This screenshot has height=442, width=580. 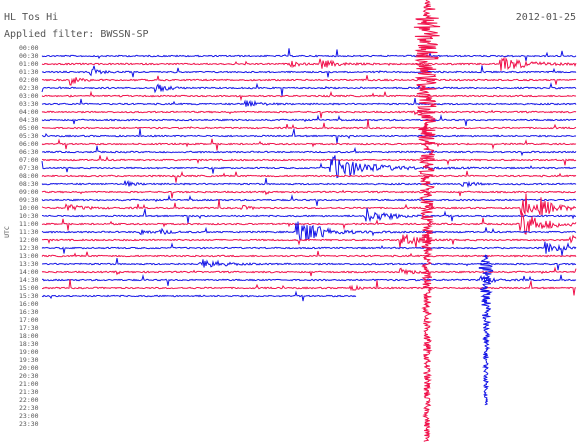 What do you see at coordinates (29, 280) in the screenshot?
I see `time-label: 14:30` at bounding box center [29, 280].